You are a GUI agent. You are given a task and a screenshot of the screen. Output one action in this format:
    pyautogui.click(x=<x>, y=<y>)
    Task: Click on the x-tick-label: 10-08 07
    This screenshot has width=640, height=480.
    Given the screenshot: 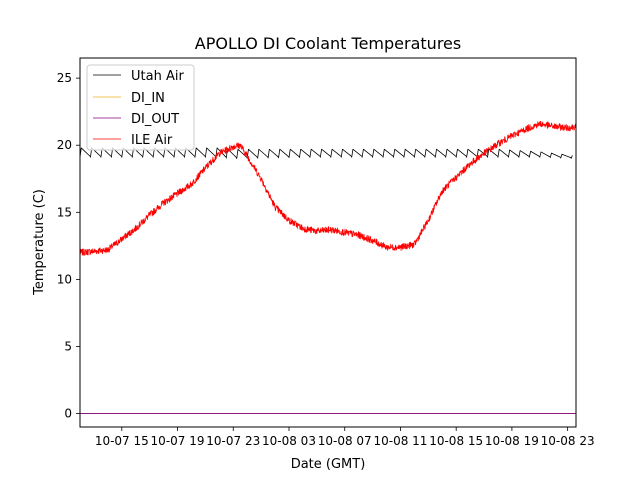 What is the action you would take?
    pyautogui.click(x=345, y=441)
    